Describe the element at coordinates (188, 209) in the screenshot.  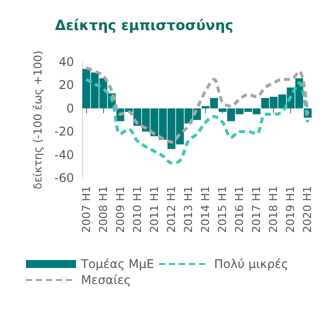
I see `x-tick-label: 2013 H1` at that location.